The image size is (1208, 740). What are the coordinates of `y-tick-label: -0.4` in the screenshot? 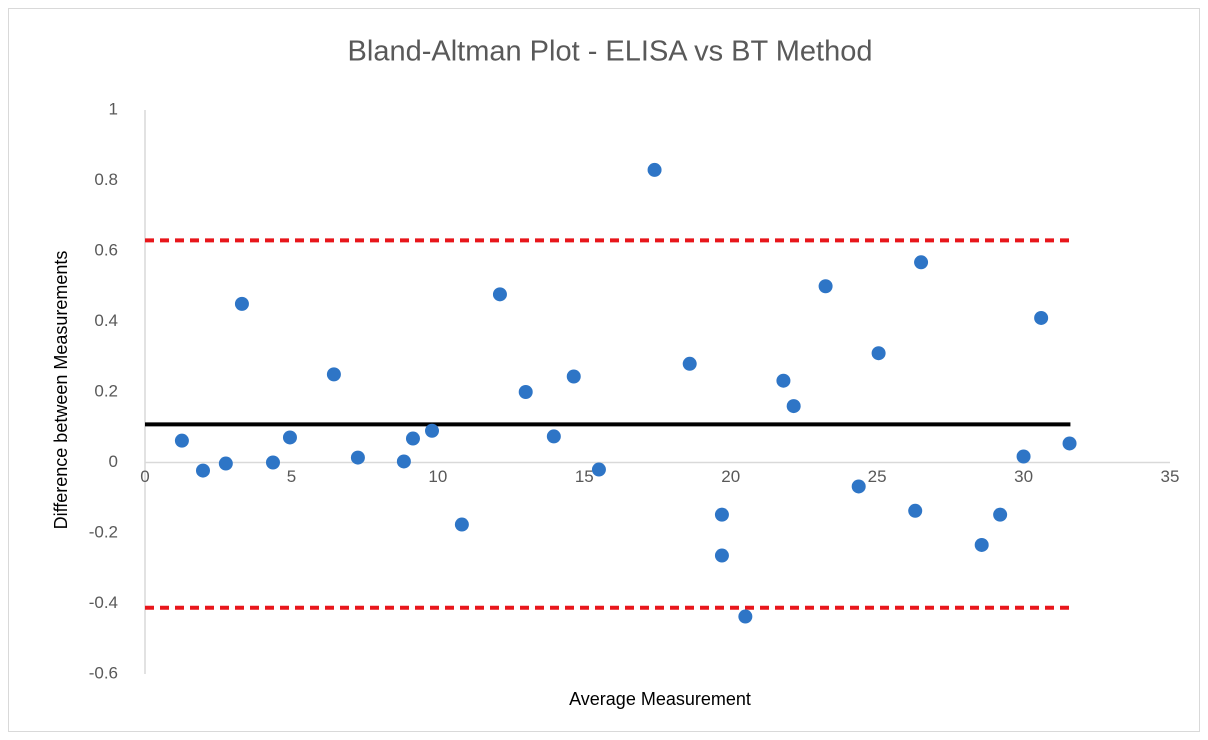 It's located at (103, 602).